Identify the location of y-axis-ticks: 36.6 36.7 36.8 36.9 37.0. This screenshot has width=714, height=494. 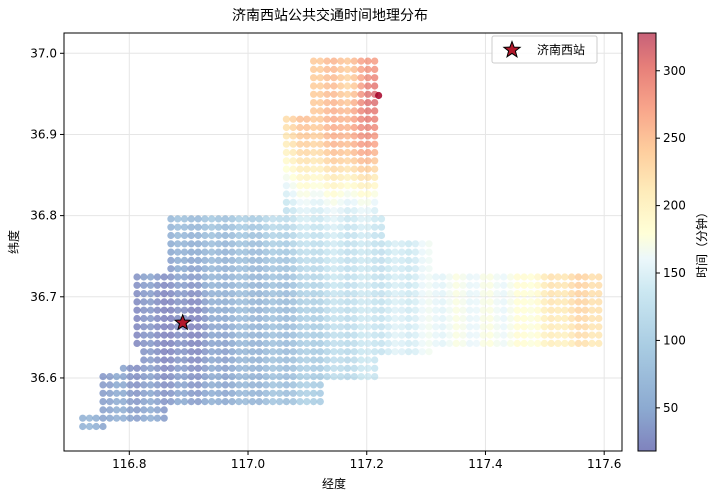
(47, 215).